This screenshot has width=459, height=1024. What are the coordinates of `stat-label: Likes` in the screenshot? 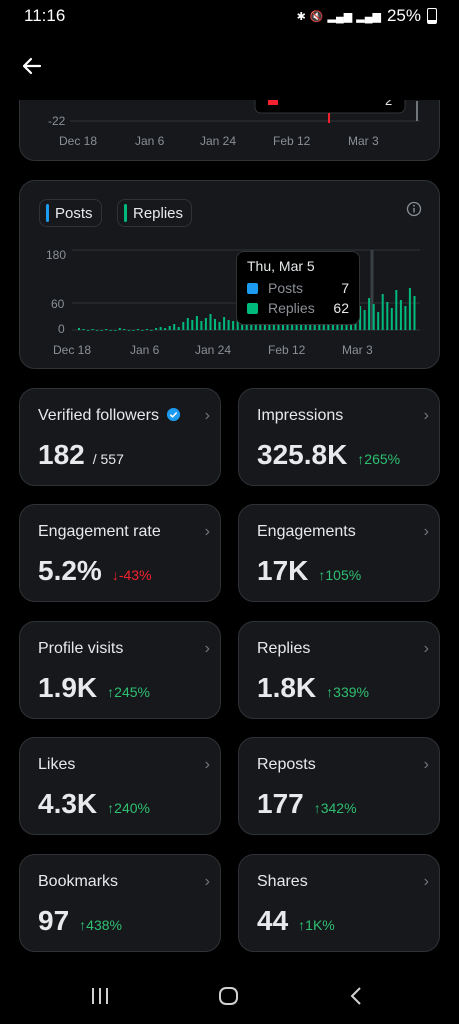 It's located at (57, 764).